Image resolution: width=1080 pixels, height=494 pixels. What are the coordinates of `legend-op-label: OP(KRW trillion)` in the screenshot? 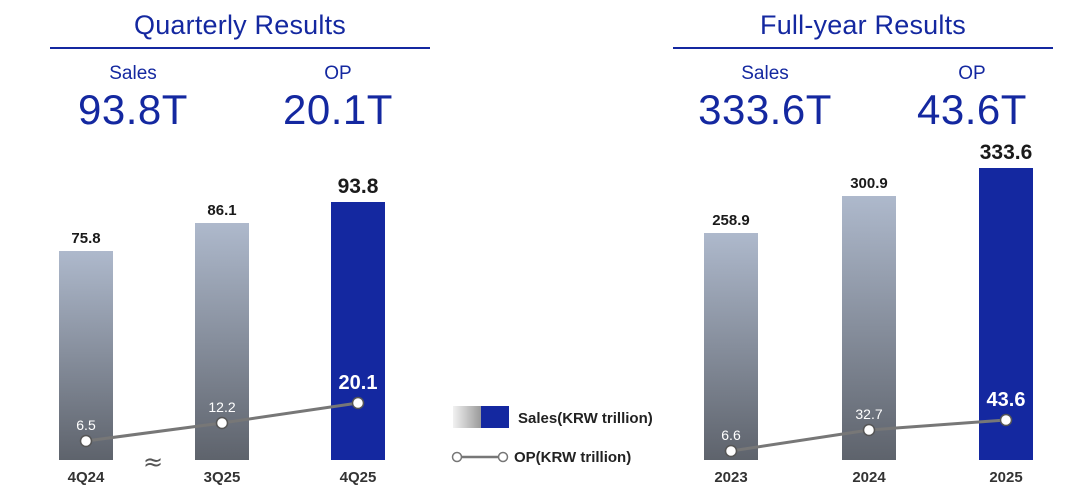 It's located at (572, 457).